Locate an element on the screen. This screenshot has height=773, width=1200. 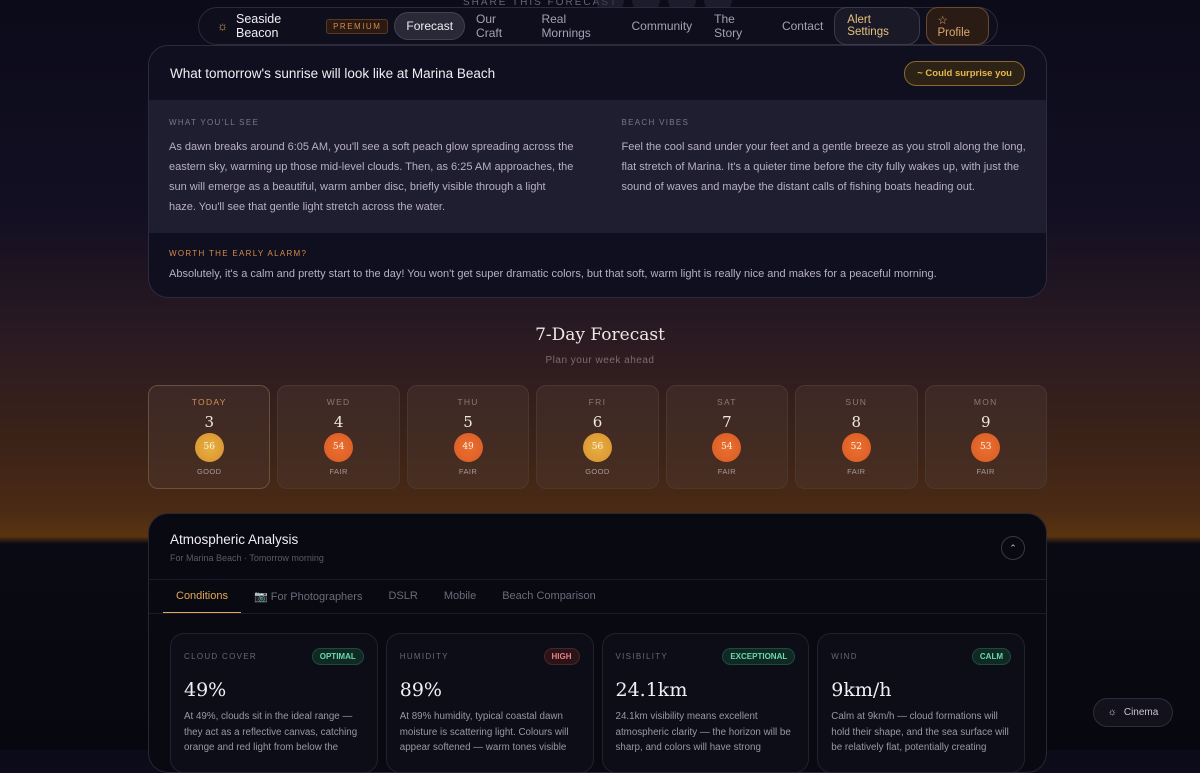
nav-our-craft: Our Craft is located at coordinates (489, 26).